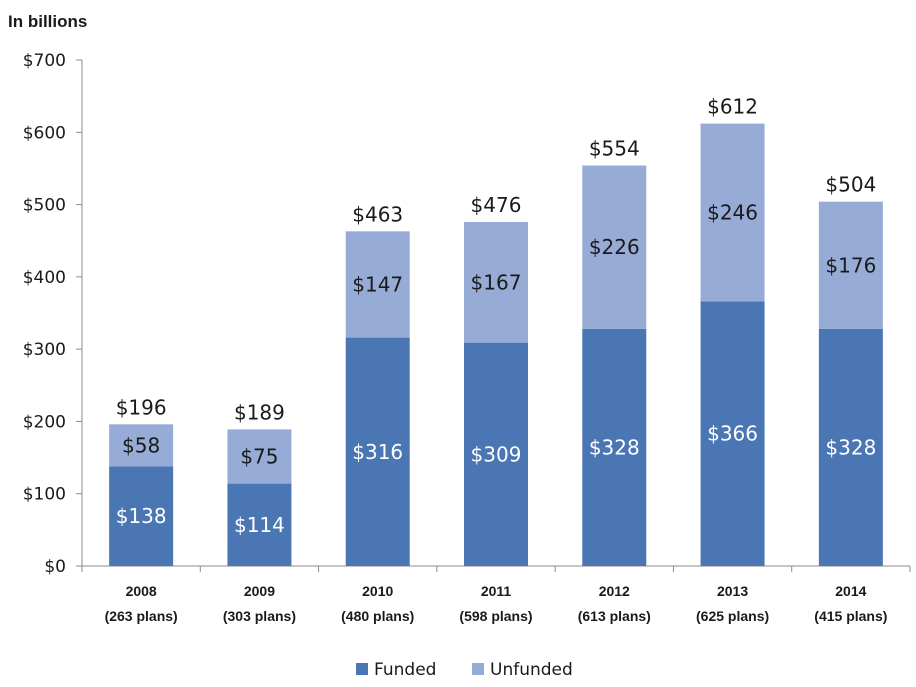 This screenshot has height=687, width=916. What do you see at coordinates (55, 567) in the screenshot?
I see `y-tick-label: $0` at bounding box center [55, 567].